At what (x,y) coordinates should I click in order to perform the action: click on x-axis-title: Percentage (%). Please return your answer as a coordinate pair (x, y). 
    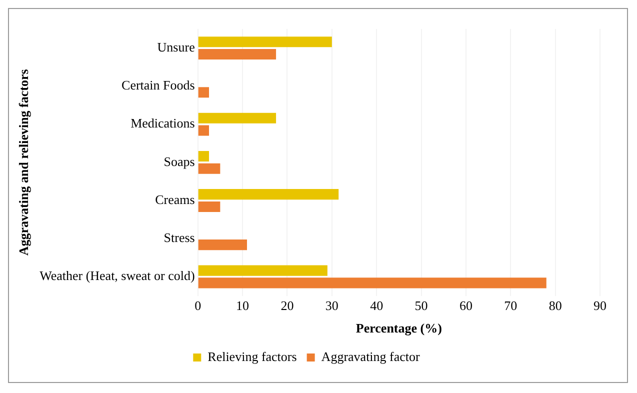
    Looking at the image, I should click on (399, 328).